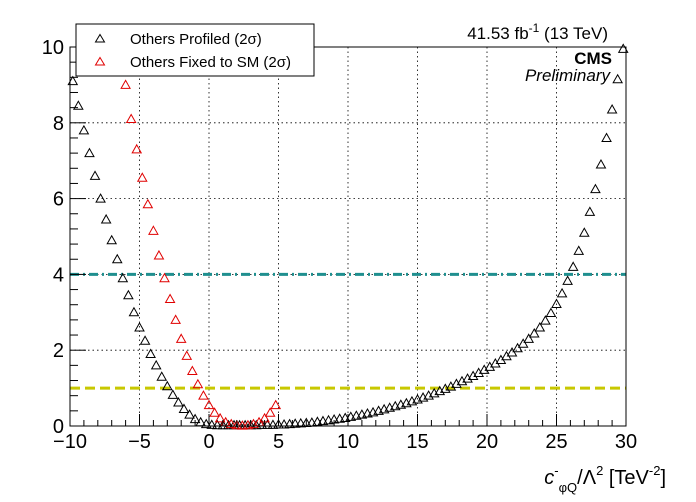 The width and height of the screenshot is (696, 502). I want to click on legend-label-fixed-sm: Others Fixed to SM (2σ), so click(210, 62).